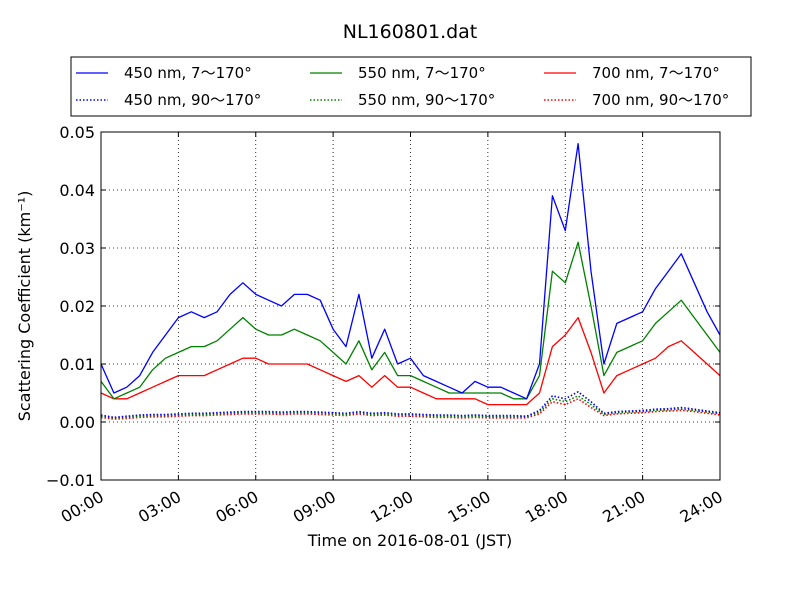 The width and height of the screenshot is (800, 600). I want to click on y-tick-label: 0.00, so click(77, 422).